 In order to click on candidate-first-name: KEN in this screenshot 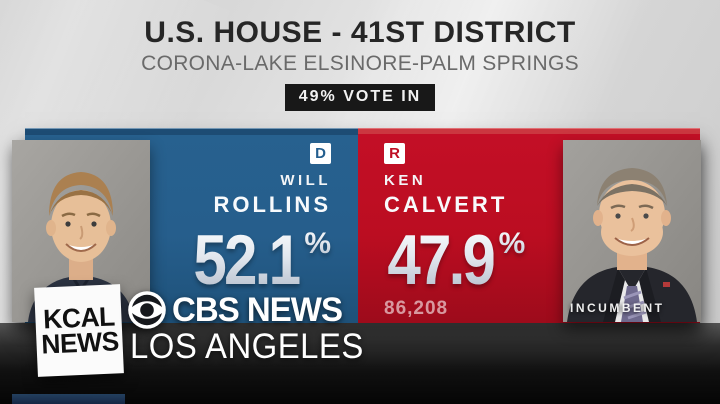, I will do `click(405, 180)`.